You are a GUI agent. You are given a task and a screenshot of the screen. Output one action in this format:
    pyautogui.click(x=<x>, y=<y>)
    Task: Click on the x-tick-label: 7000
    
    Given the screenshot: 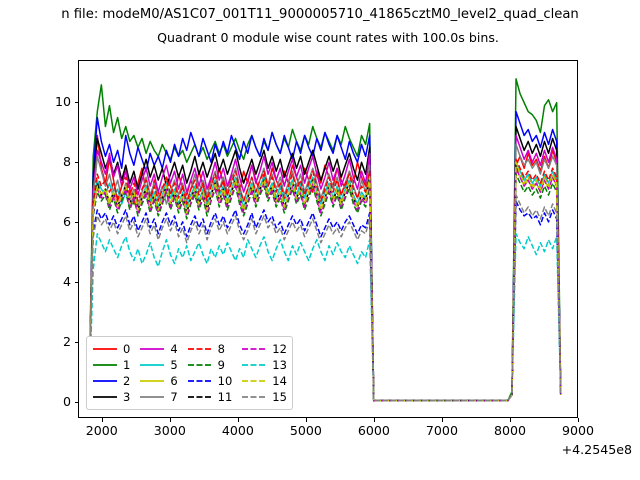 What is the action you would take?
    pyautogui.click(x=441, y=430)
    